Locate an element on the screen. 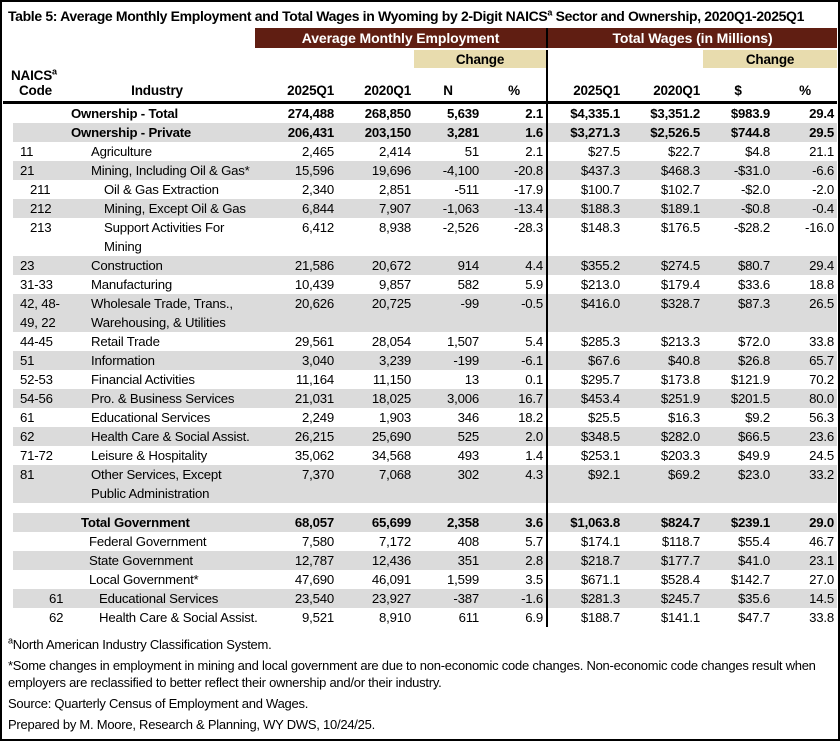 The width and height of the screenshot is (840, 741). wage-change-usd-cell: -$31.0 is located at coordinates (738, 170).